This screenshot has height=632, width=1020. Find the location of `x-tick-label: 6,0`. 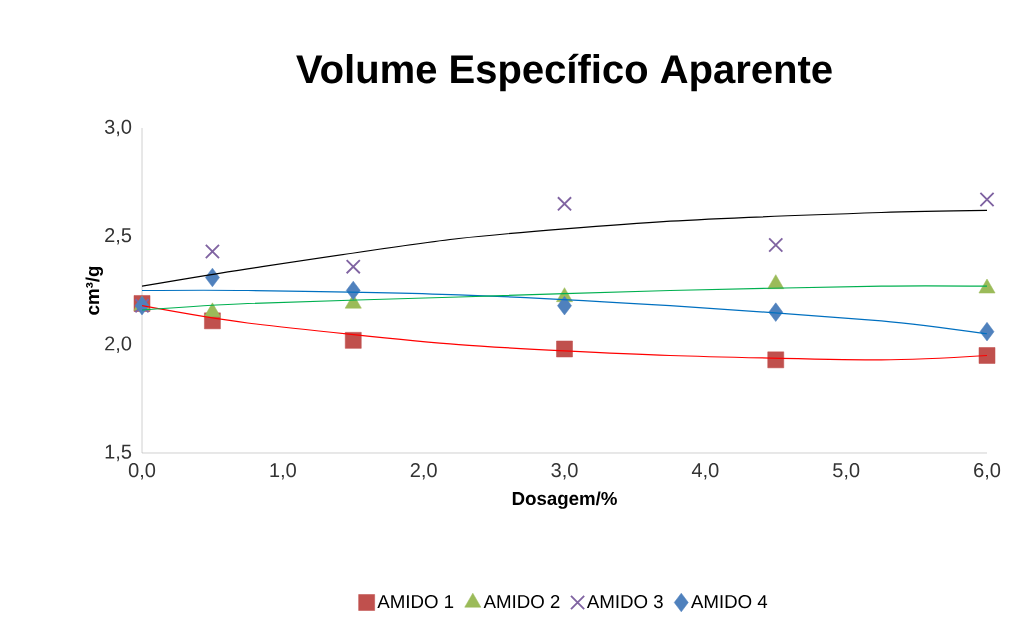

x-tick-label: 6,0 is located at coordinates (987, 471).